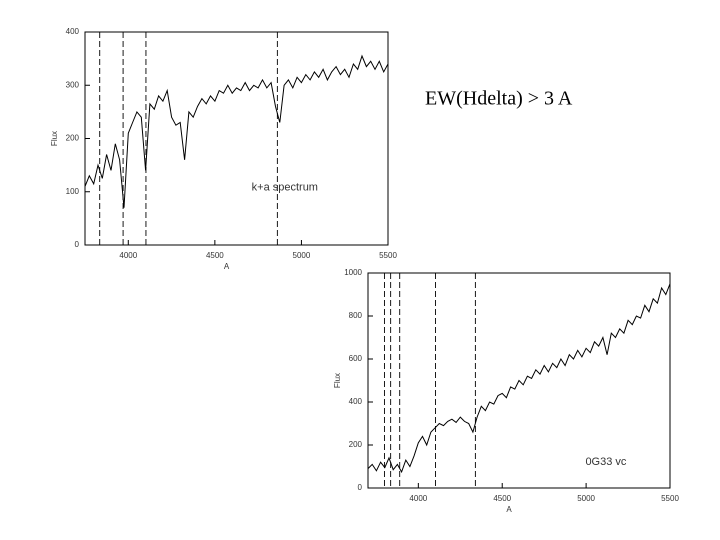  I want to click on slide-text: EW(Hdelta) > 3 A, so click(499, 99).